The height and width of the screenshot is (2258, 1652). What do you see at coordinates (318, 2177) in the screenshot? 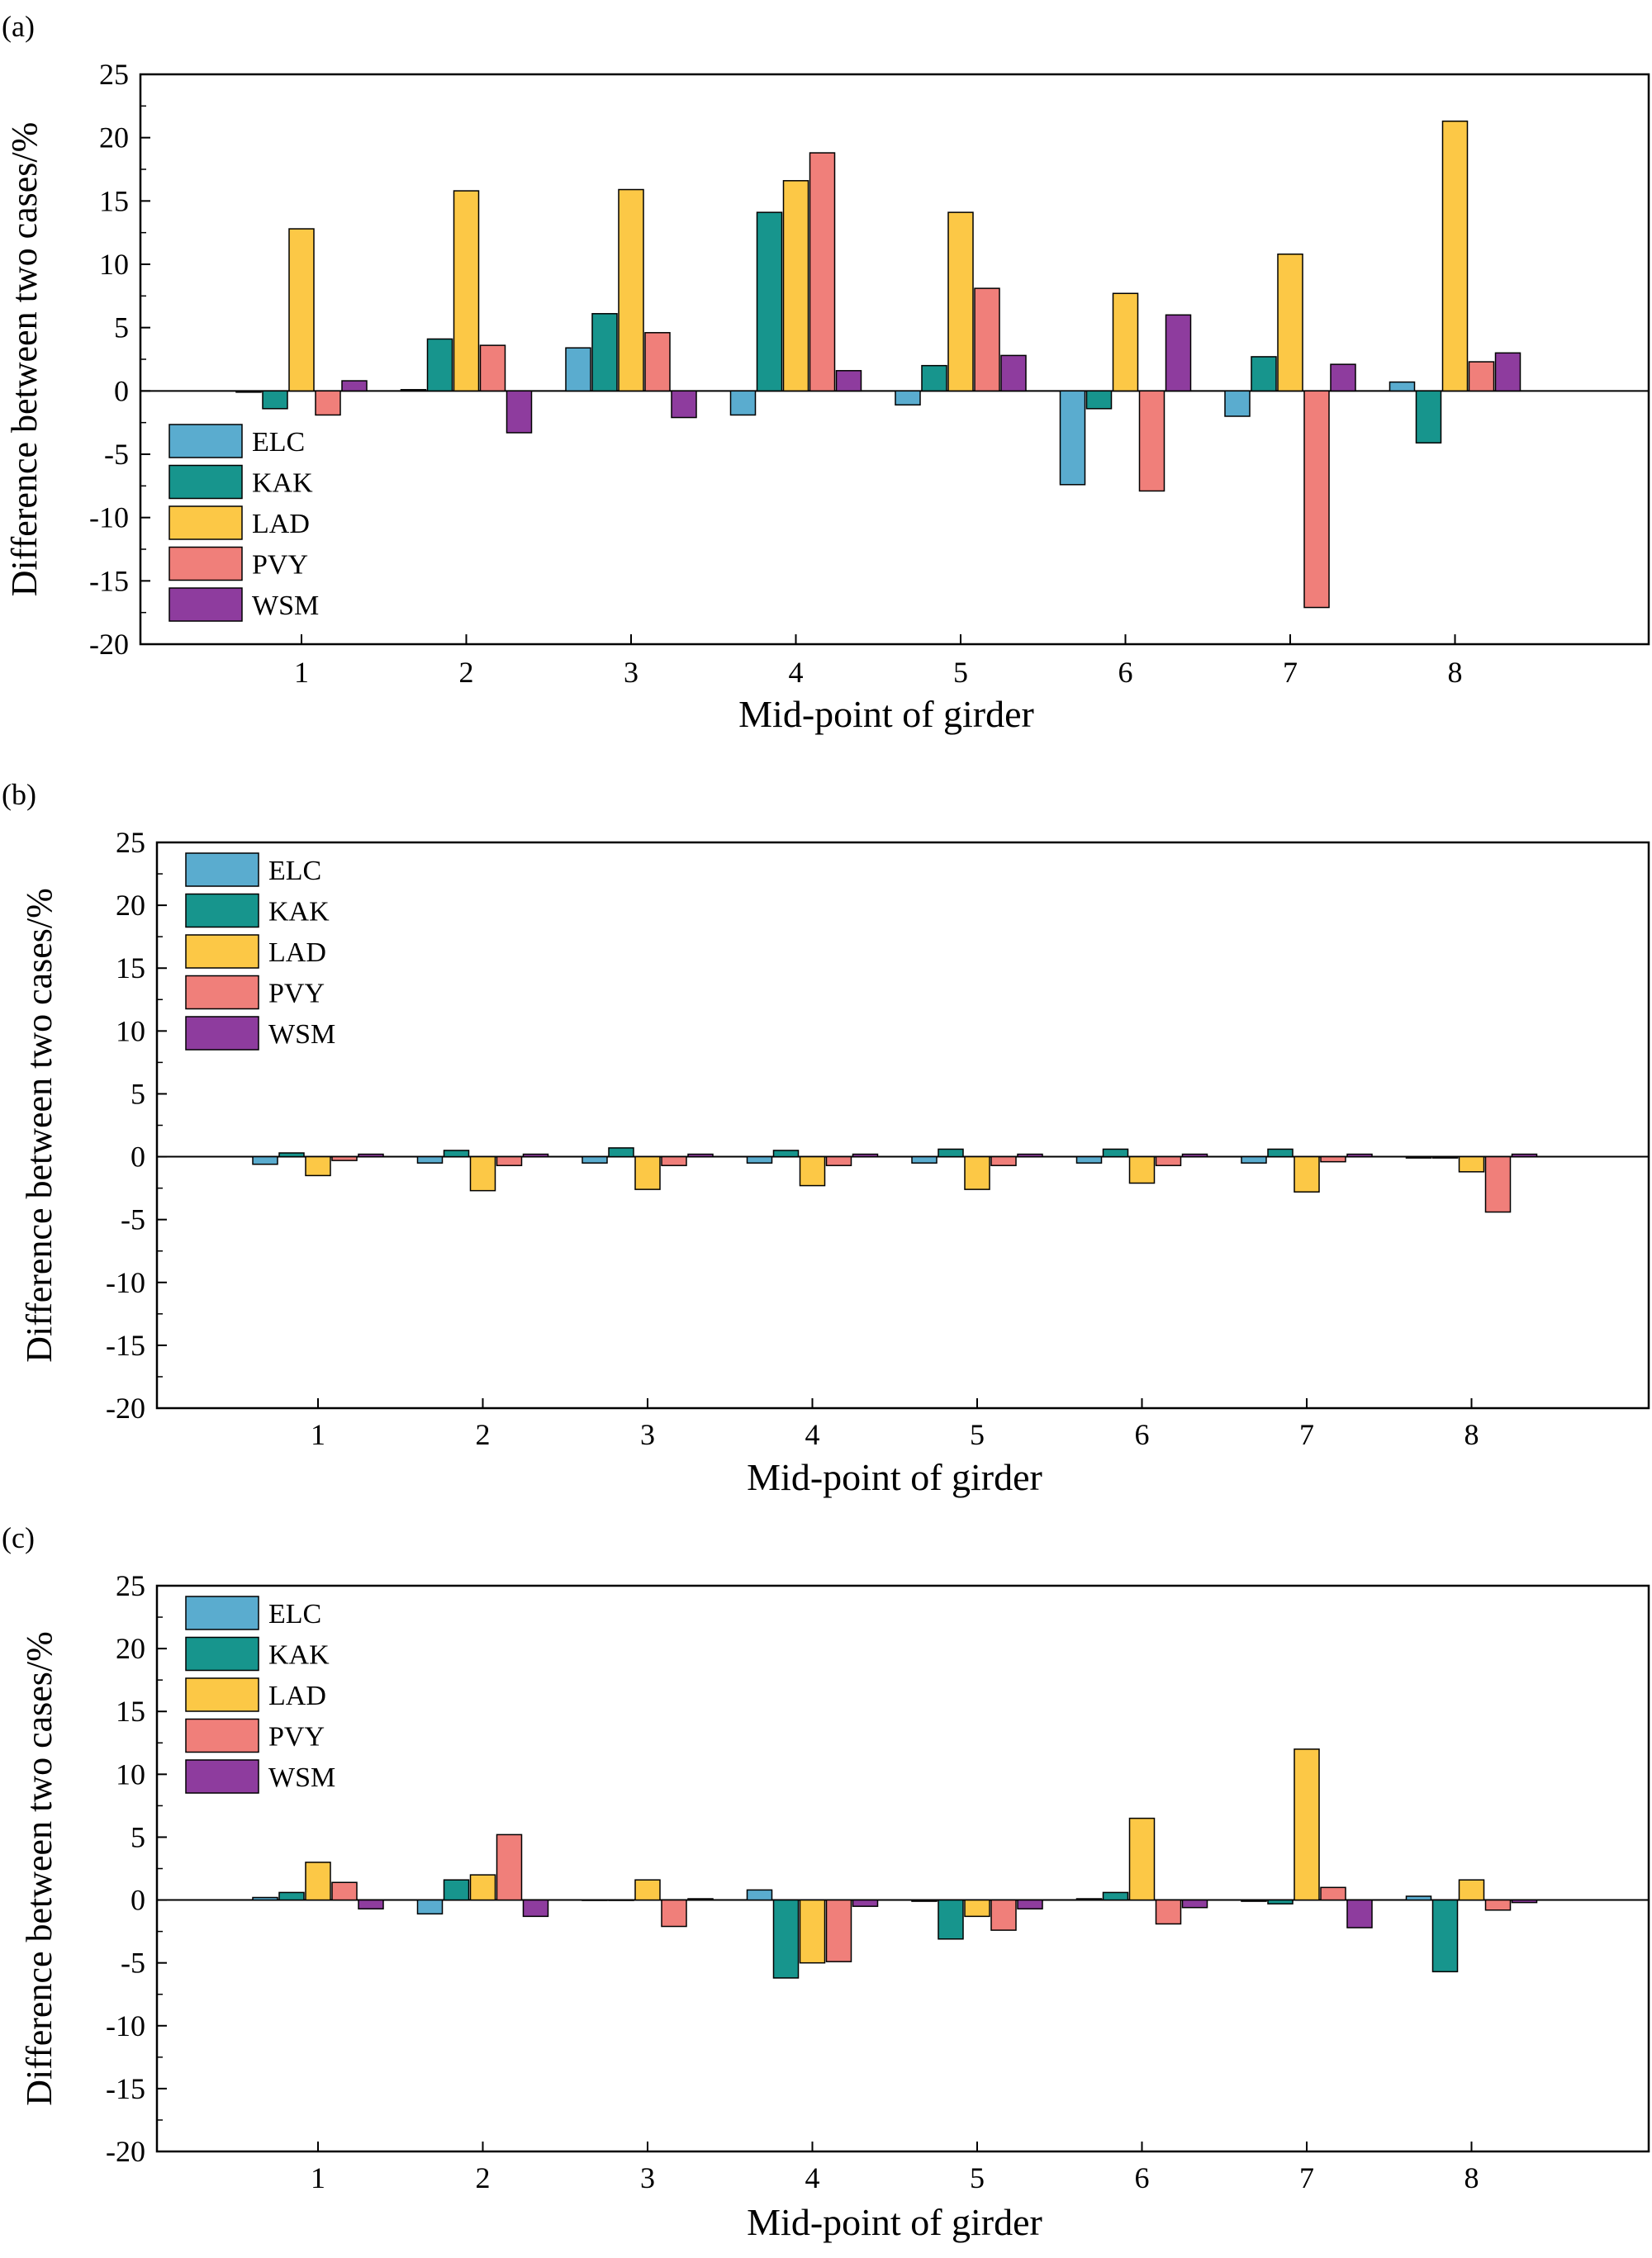
I see `x-tick-label: 1` at bounding box center [318, 2177].